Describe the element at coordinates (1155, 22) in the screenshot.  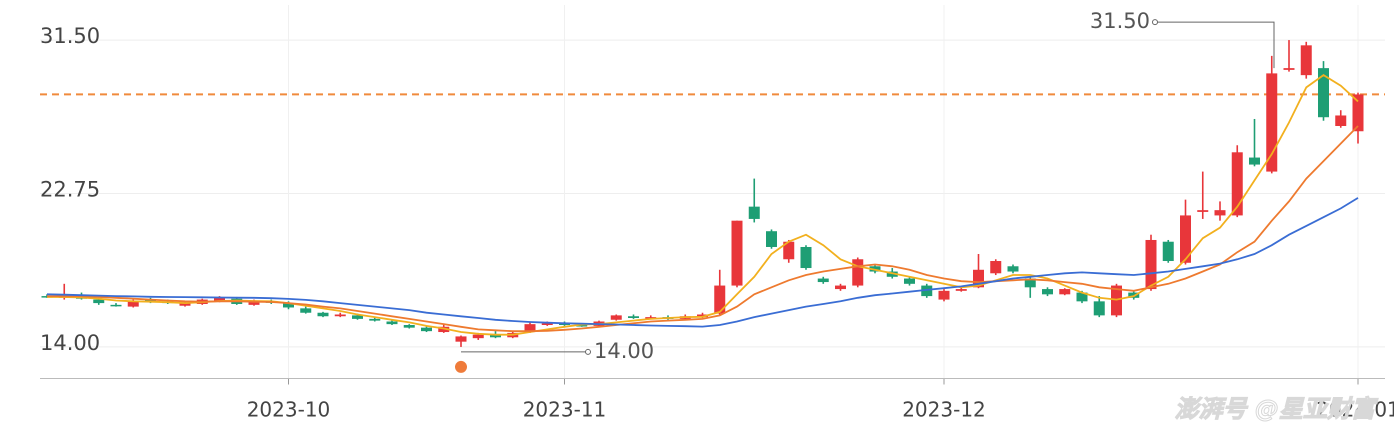
I see `max-dot` at that location.